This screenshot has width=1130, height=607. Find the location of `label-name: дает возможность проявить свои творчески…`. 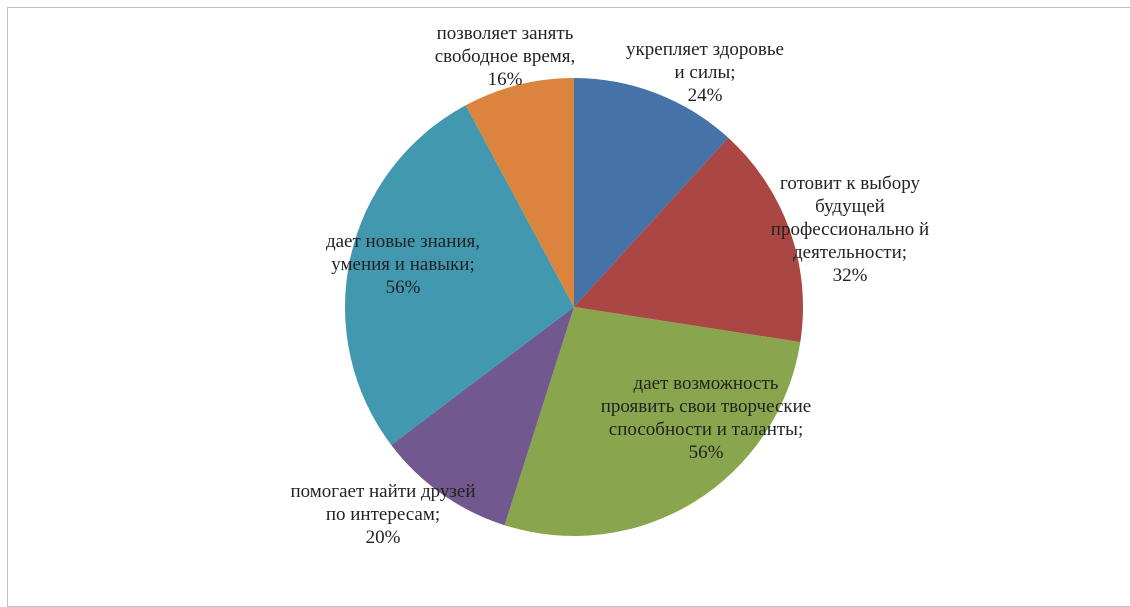

label-name: дает возможность проявить свои творчески… is located at coordinates (706, 406).